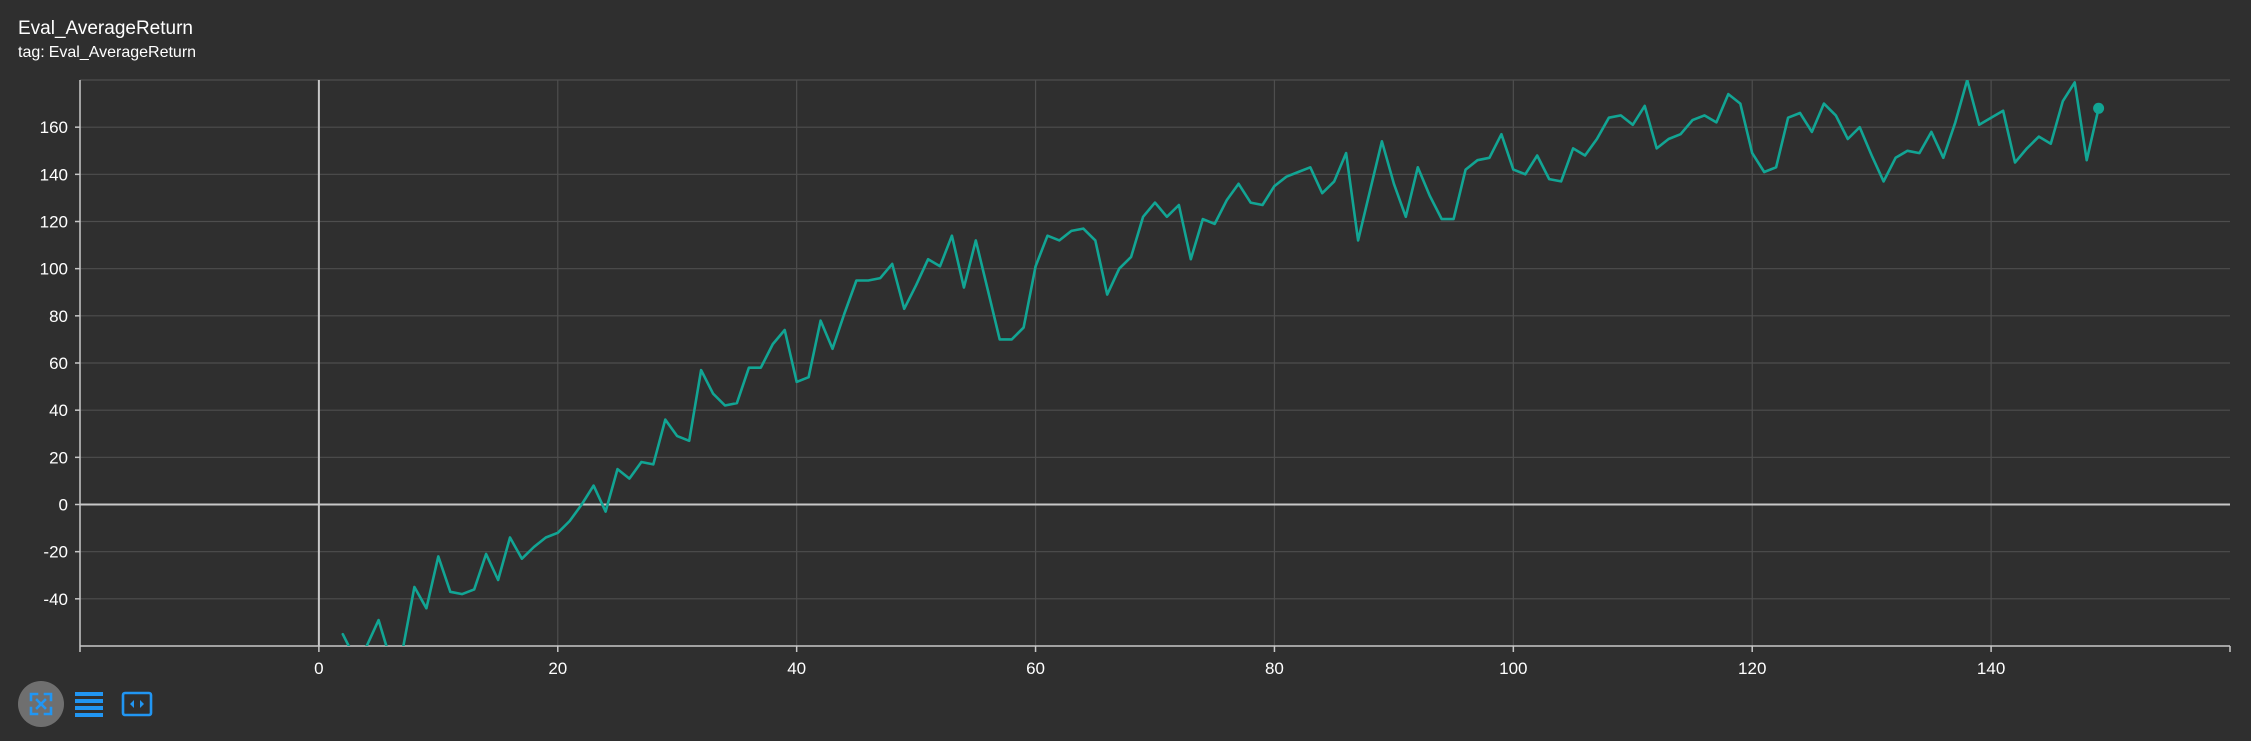  I want to click on y-tick-label: 80, so click(58, 316).